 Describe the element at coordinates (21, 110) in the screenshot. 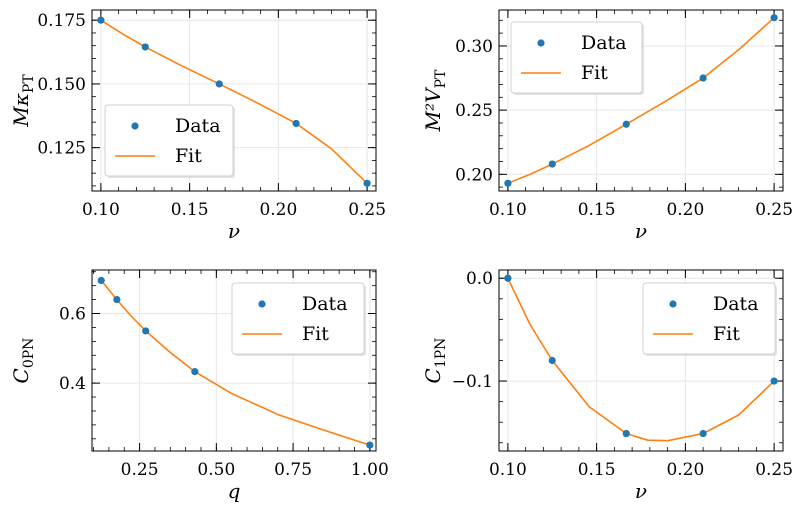

I see `y-axis-label-main: Mκ` at that location.